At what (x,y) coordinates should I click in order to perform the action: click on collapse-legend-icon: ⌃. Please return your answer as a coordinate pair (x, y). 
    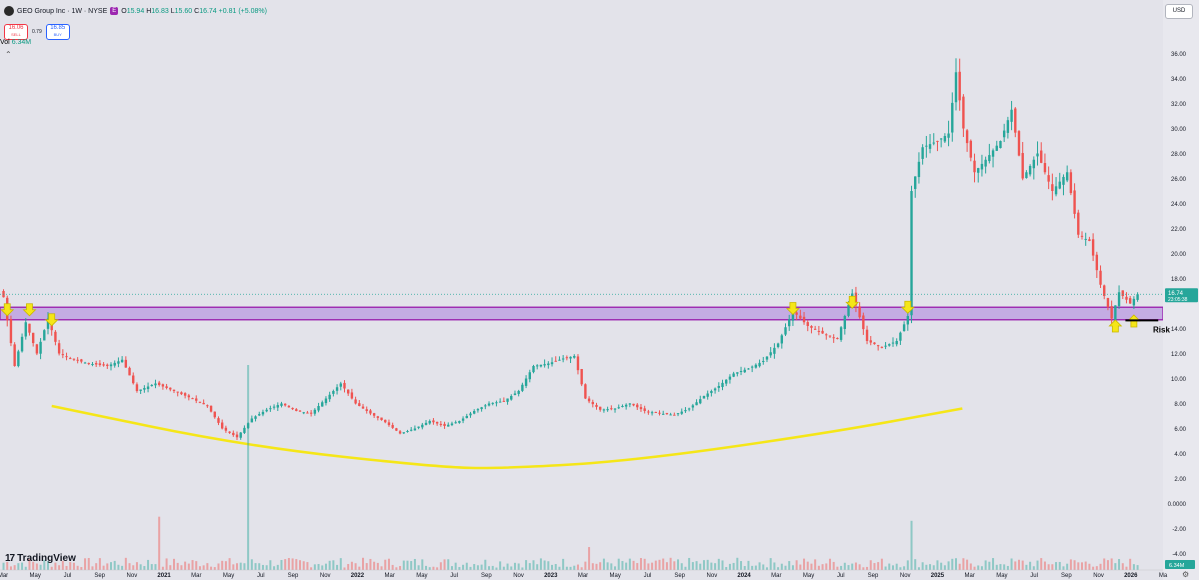
    Looking at the image, I should click on (8, 54).